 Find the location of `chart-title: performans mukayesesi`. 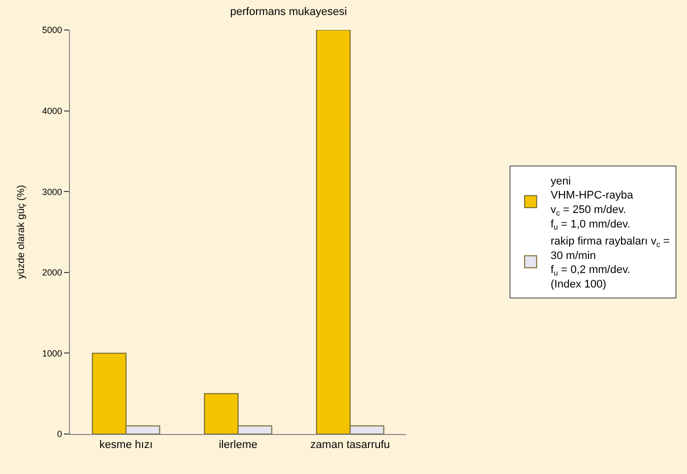

chart-title: performans mukayesesi is located at coordinates (288, 12).